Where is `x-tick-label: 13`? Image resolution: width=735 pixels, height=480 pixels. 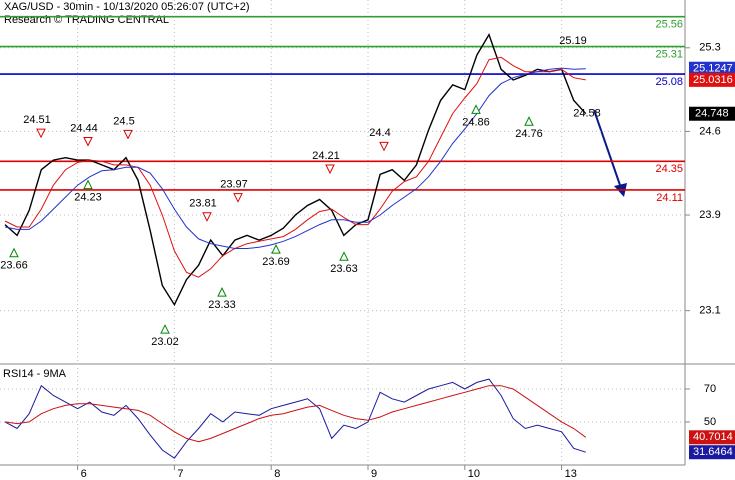
x-tick-label: 13 is located at coordinates (571, 474).